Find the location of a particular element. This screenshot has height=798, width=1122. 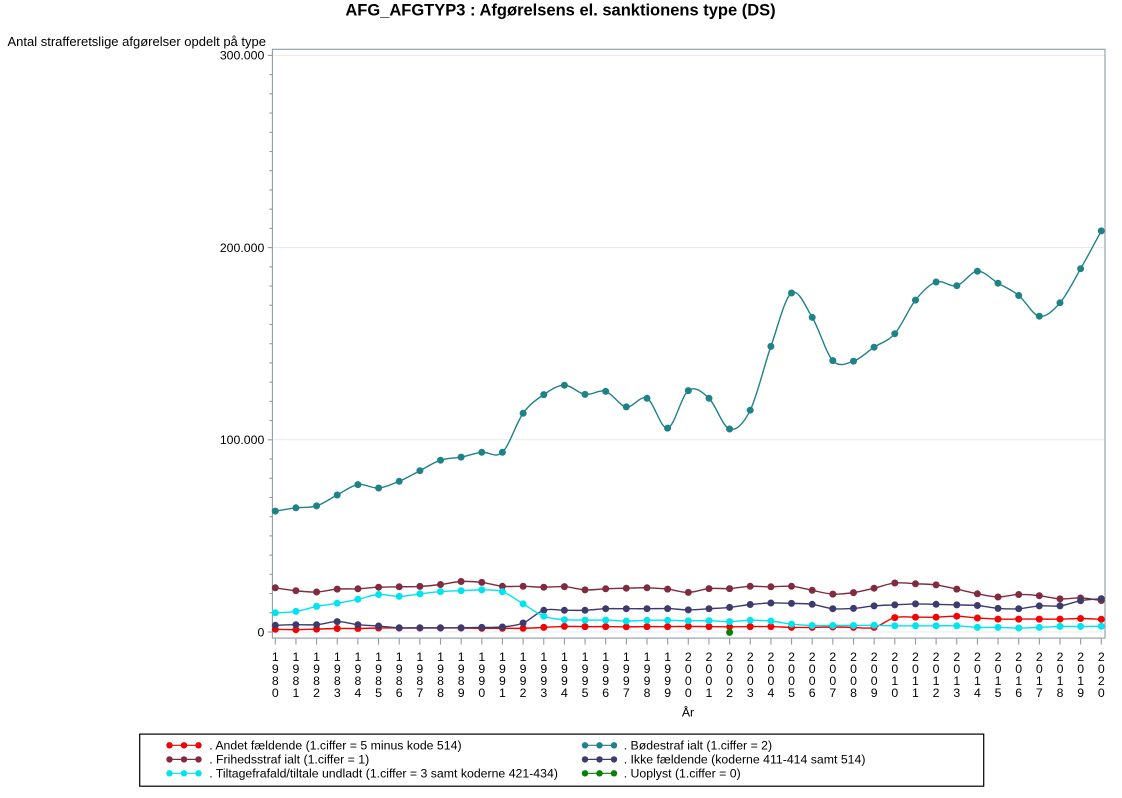

svg-text: 300.000 is located at coordinates (242, 56).